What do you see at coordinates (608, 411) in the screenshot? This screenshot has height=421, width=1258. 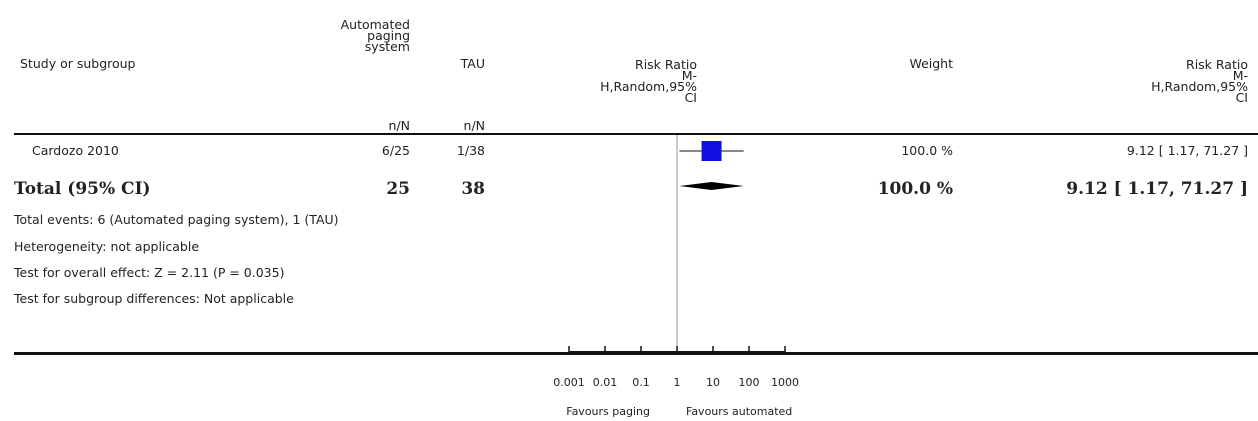 I see `favours-left-label: Favours paging` at bounding box center [608, 411].